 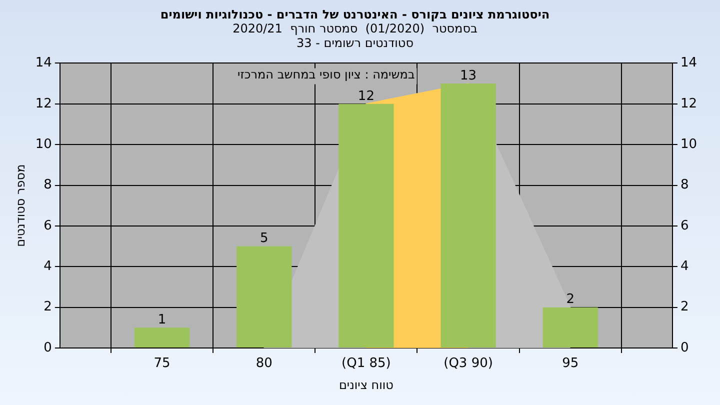 I want to click on annotation: במשימה : ציון סופי במחשב המרכזי, so click(x=326, y=74).